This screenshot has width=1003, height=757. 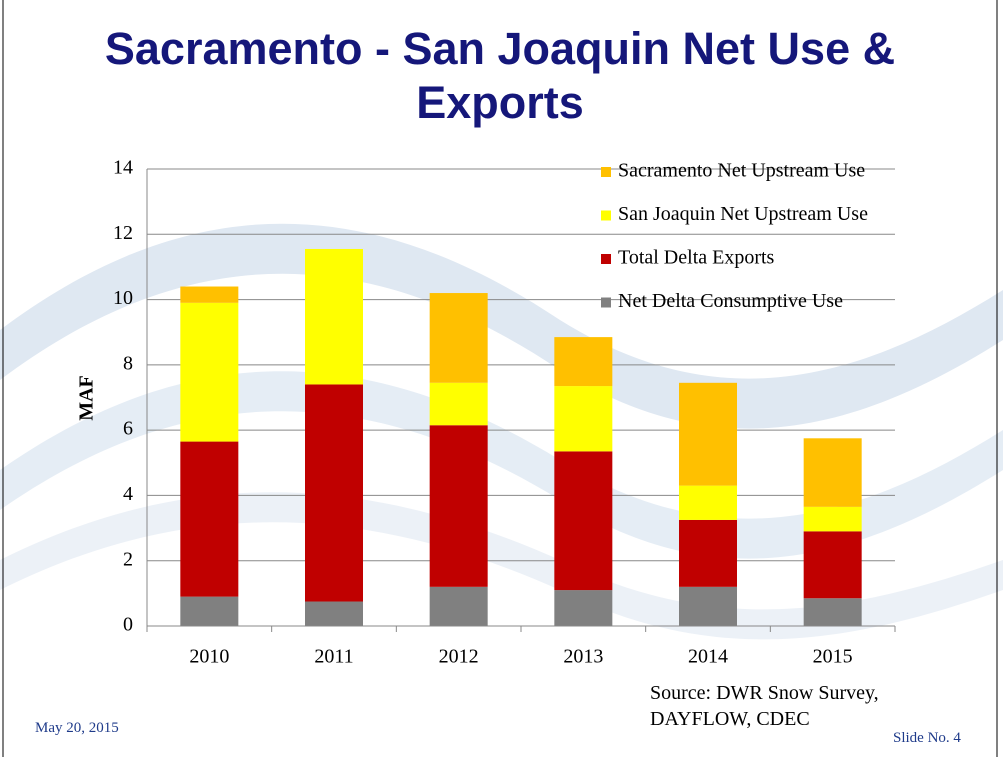 What do you see at coordinates (128, 559) in the screenshot?
I see `y-tick-label: 2` at bounding box center [128, 559].